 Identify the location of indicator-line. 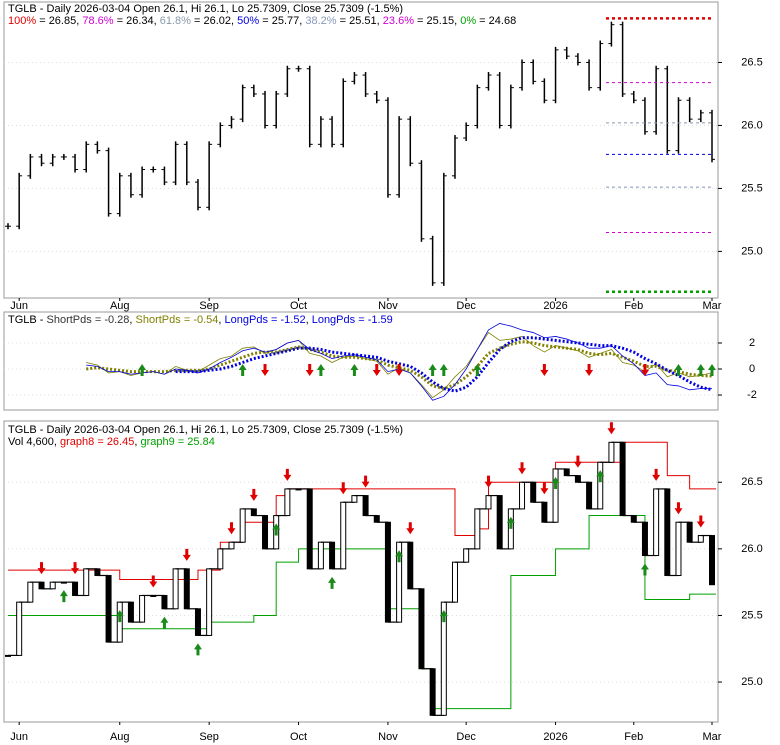
(399, 365).